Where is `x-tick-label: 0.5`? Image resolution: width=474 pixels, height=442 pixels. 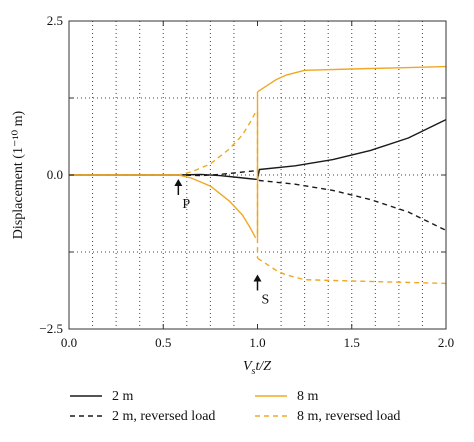 x-tick-label: 0.5 is located at coordinates (163, 342).